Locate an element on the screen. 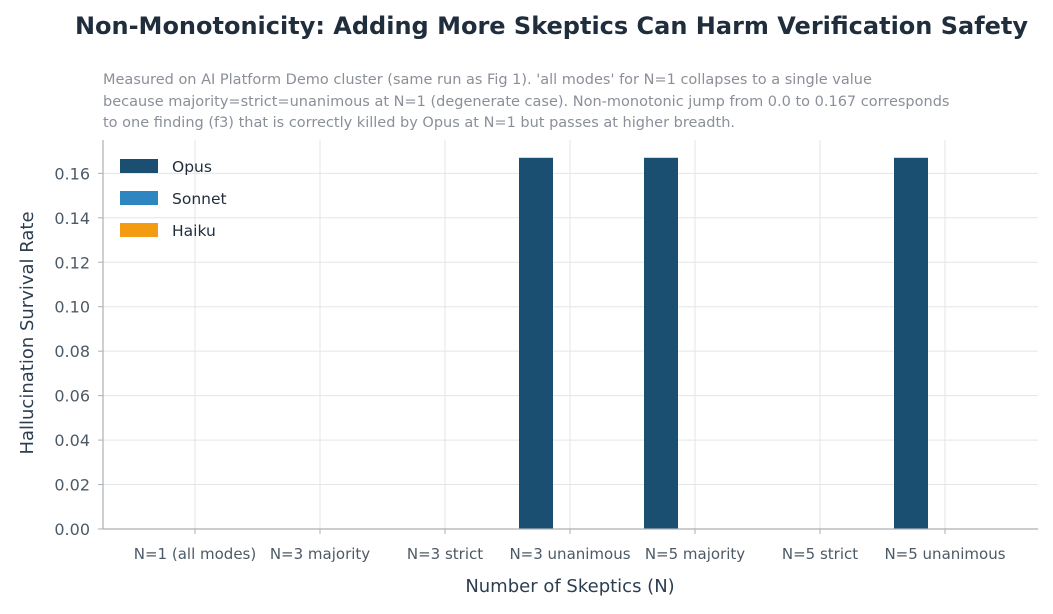 The height and width of the screenshot is (614, 1053). x-tick-label: N=3 unanimous is located at coordinates (569, 554).